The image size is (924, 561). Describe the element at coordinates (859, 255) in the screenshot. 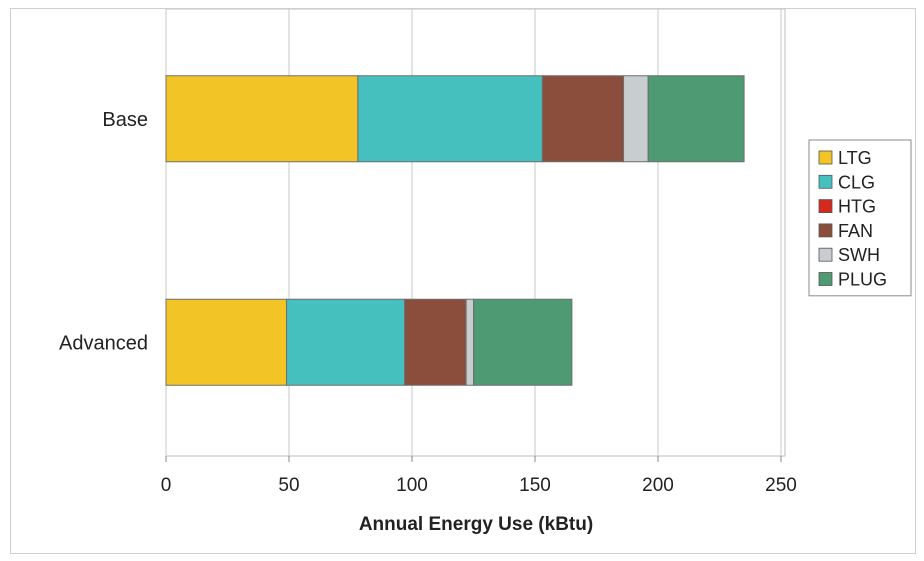

I see `legend-label: SWH` at that location.